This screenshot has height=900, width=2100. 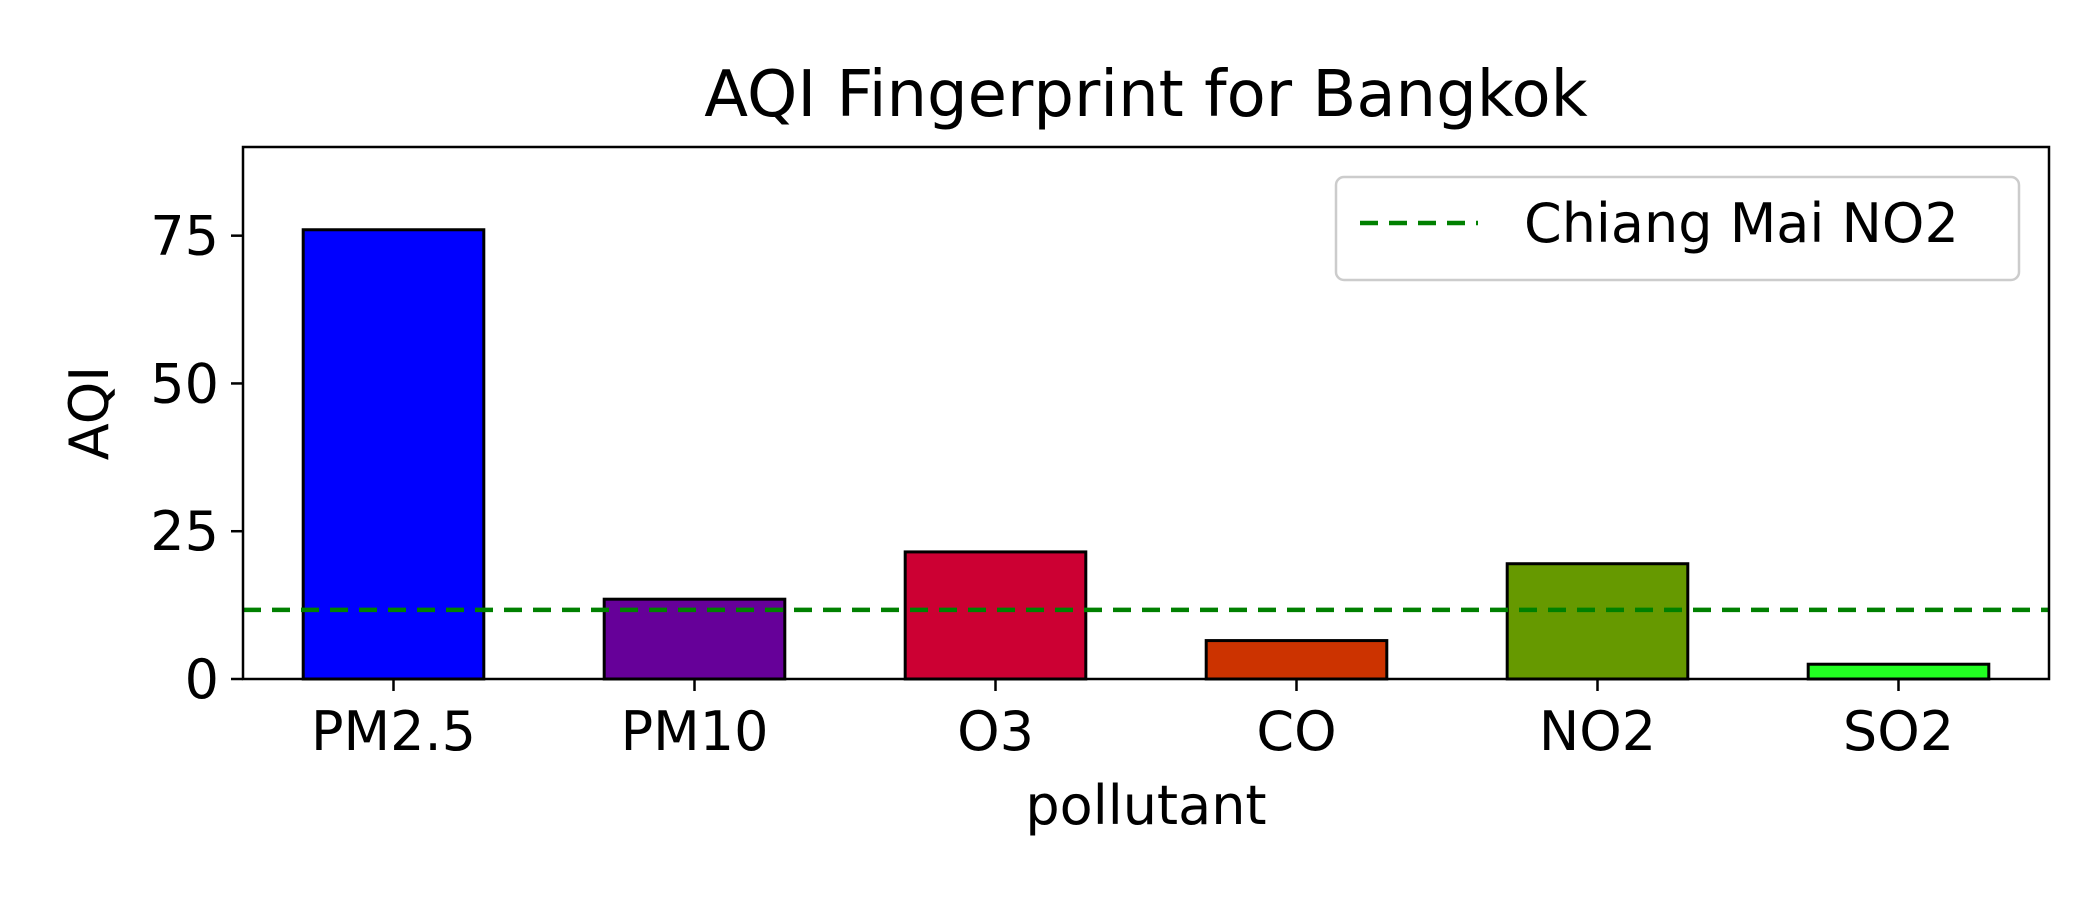 I want to click on x-tick-label: SO2, so click(x=1898, y=731).